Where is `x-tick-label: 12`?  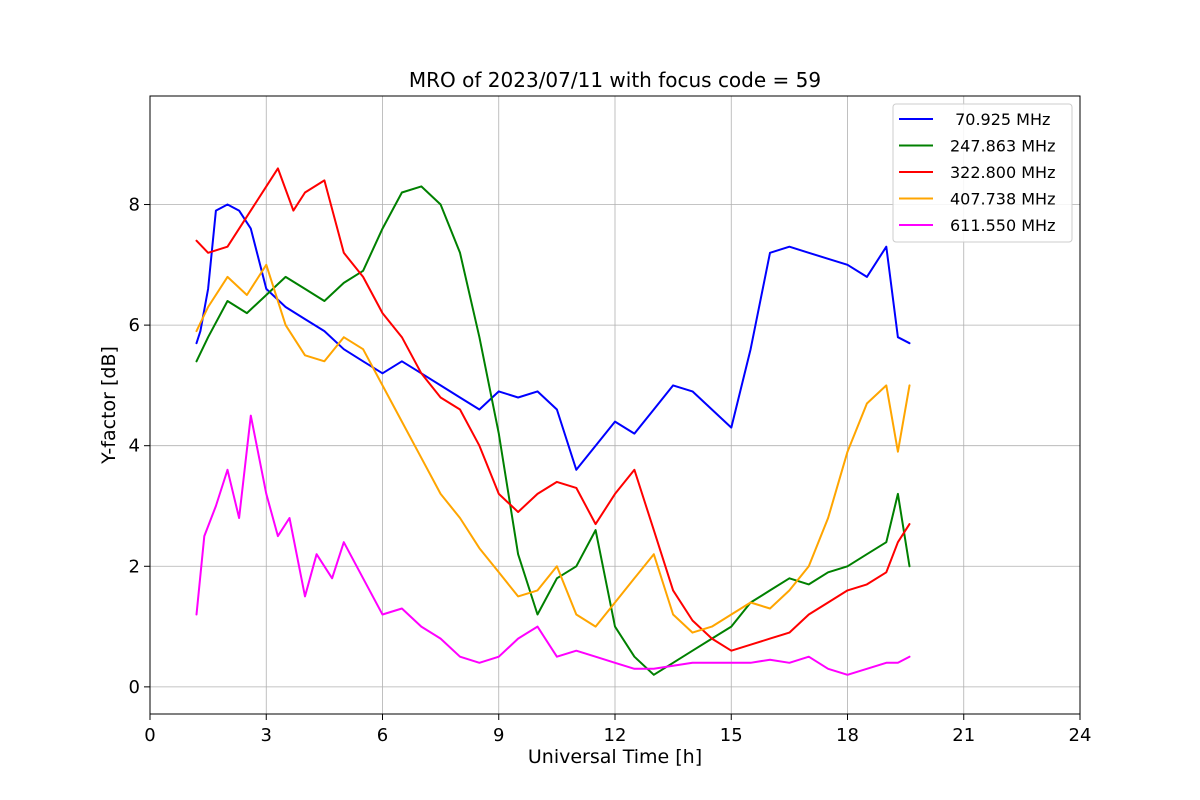 x-tick-label: 12 is located at coordinates (615, 735).